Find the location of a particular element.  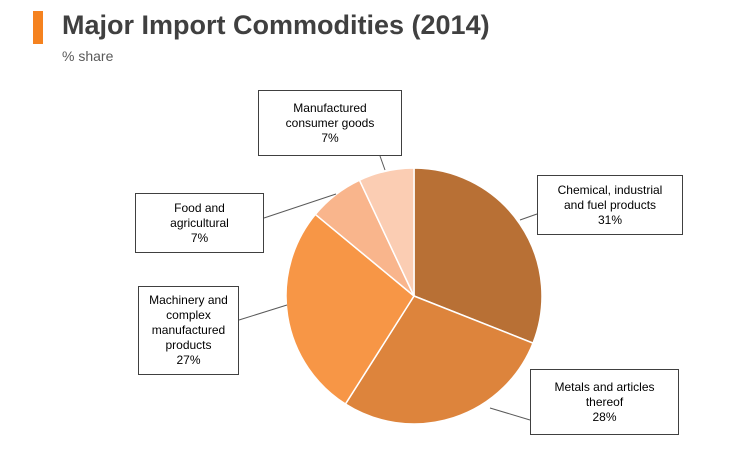

slice-label-line: Chemical, industrial is located at coordinates (610, 189).